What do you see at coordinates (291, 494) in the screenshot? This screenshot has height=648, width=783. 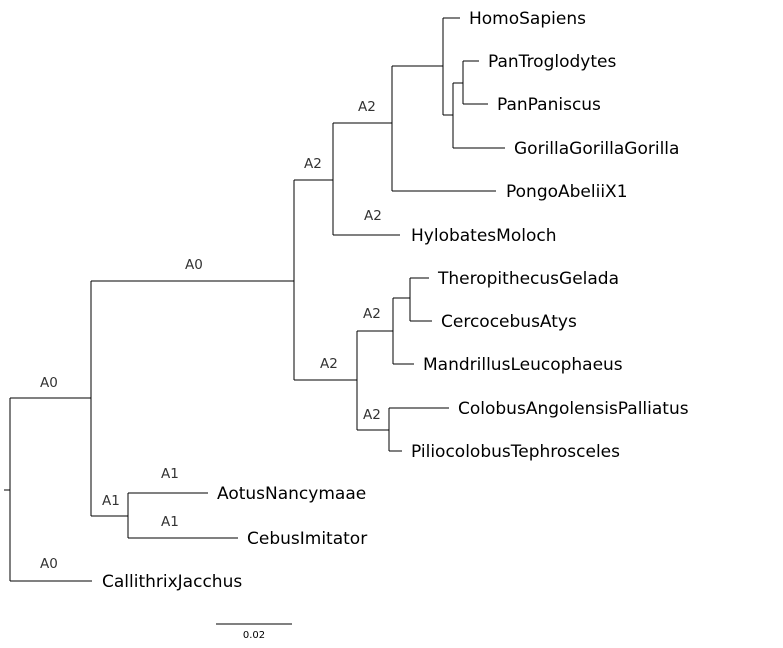 I see `taxon-label-aotus: AotusNancymaae` at bounding box center [291, 494].